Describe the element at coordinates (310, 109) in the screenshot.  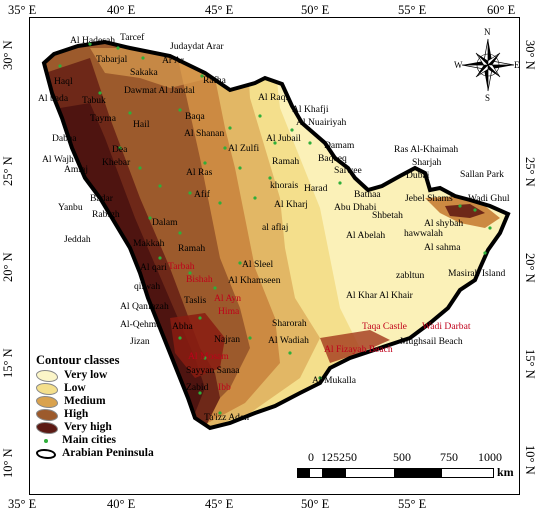
I see `city-label: Al Khafji` at that location.